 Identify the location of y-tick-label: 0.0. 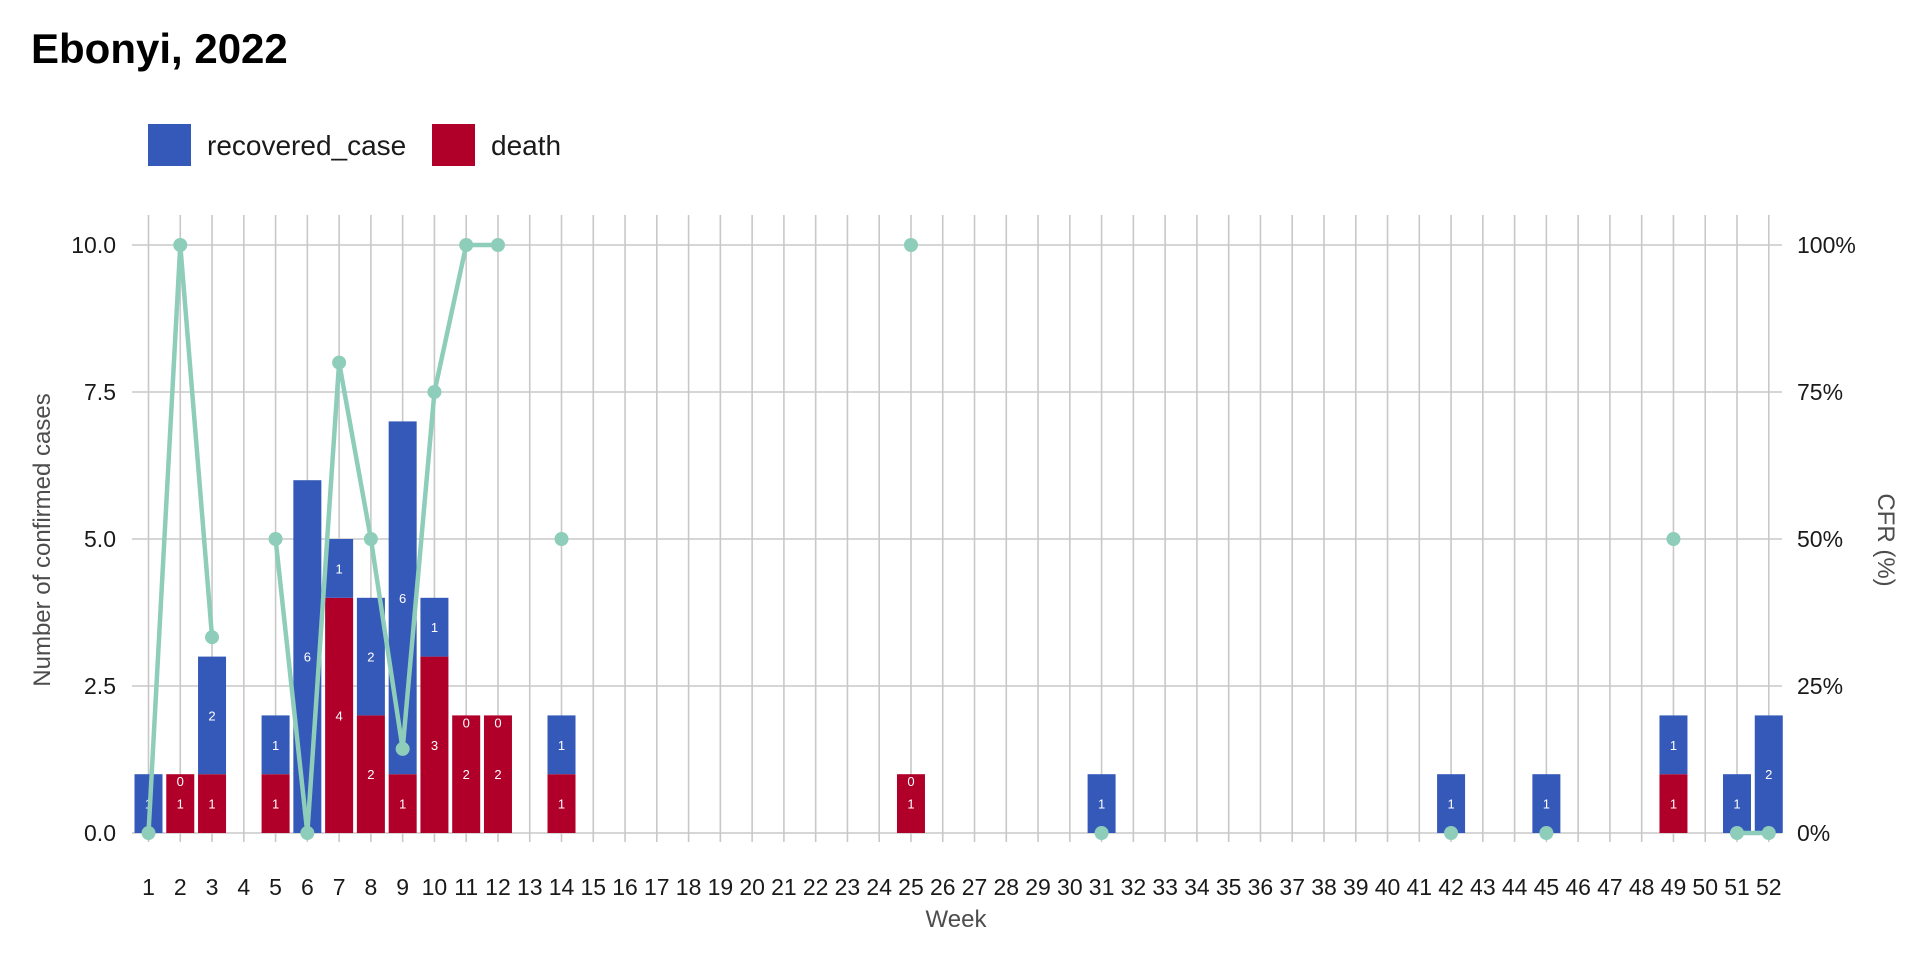
(100, 833).